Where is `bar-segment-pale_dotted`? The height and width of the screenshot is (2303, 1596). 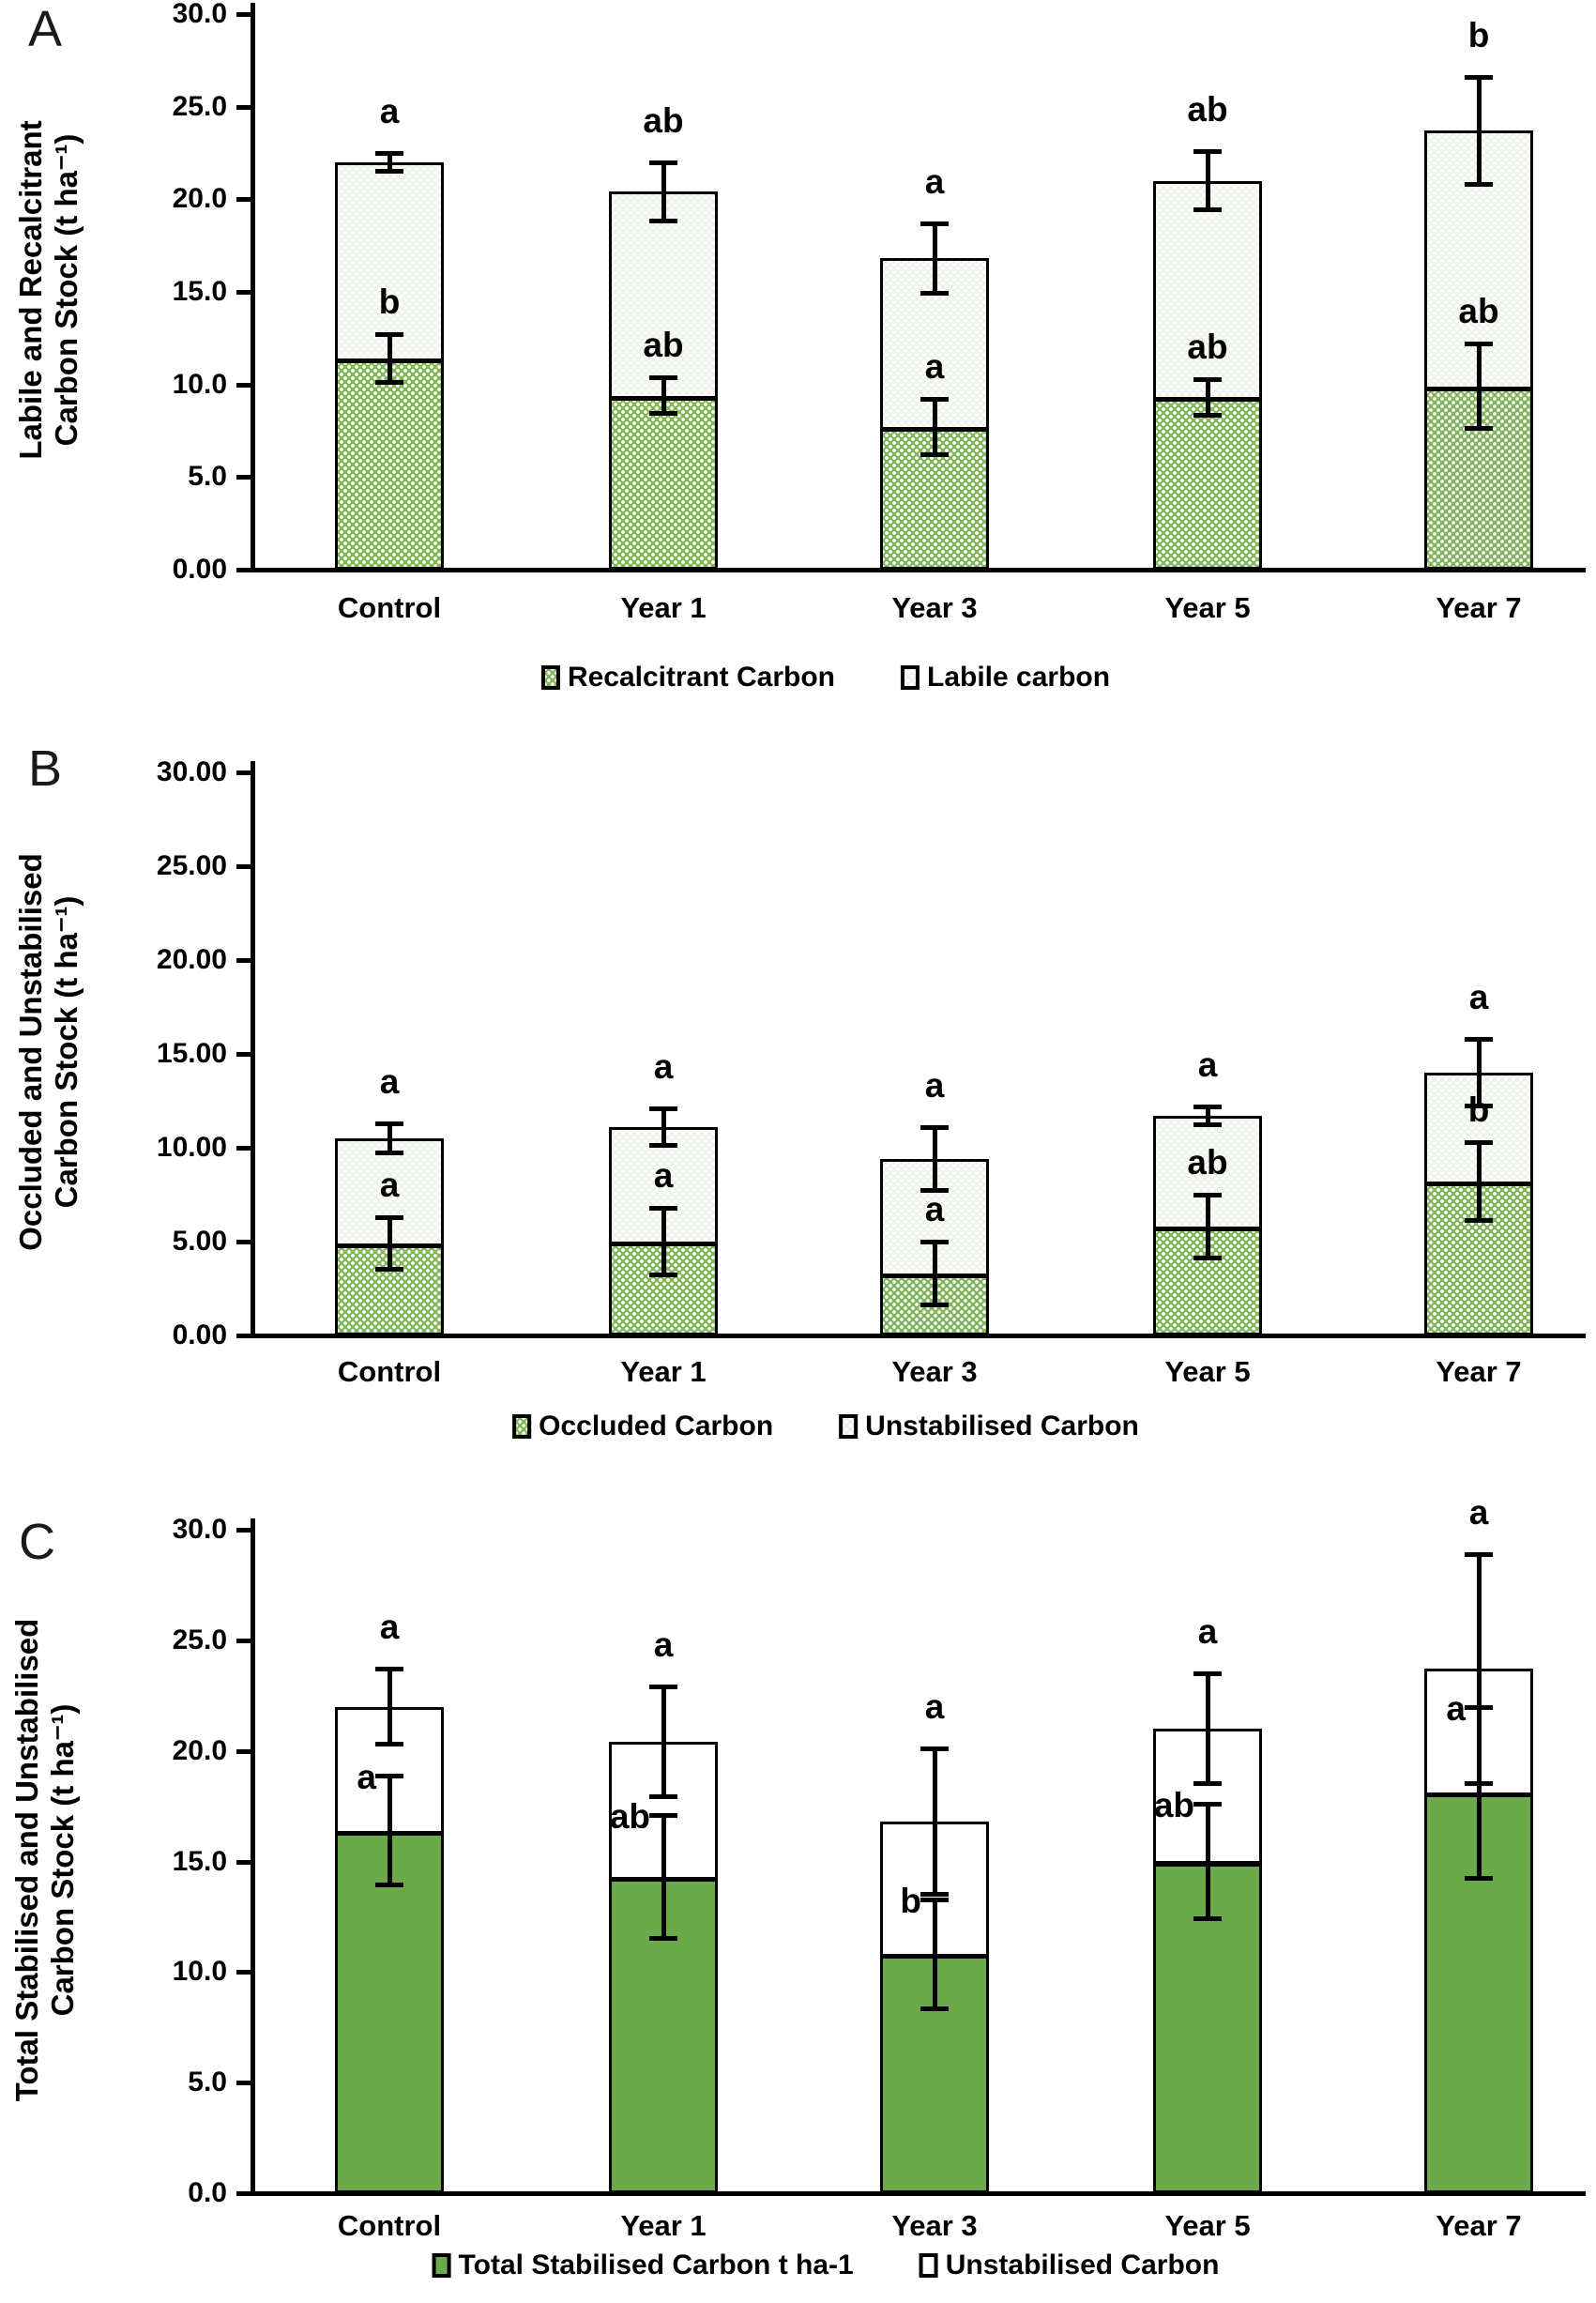 bar-segment-pale_dotted is located at coordinates (1207, 290).